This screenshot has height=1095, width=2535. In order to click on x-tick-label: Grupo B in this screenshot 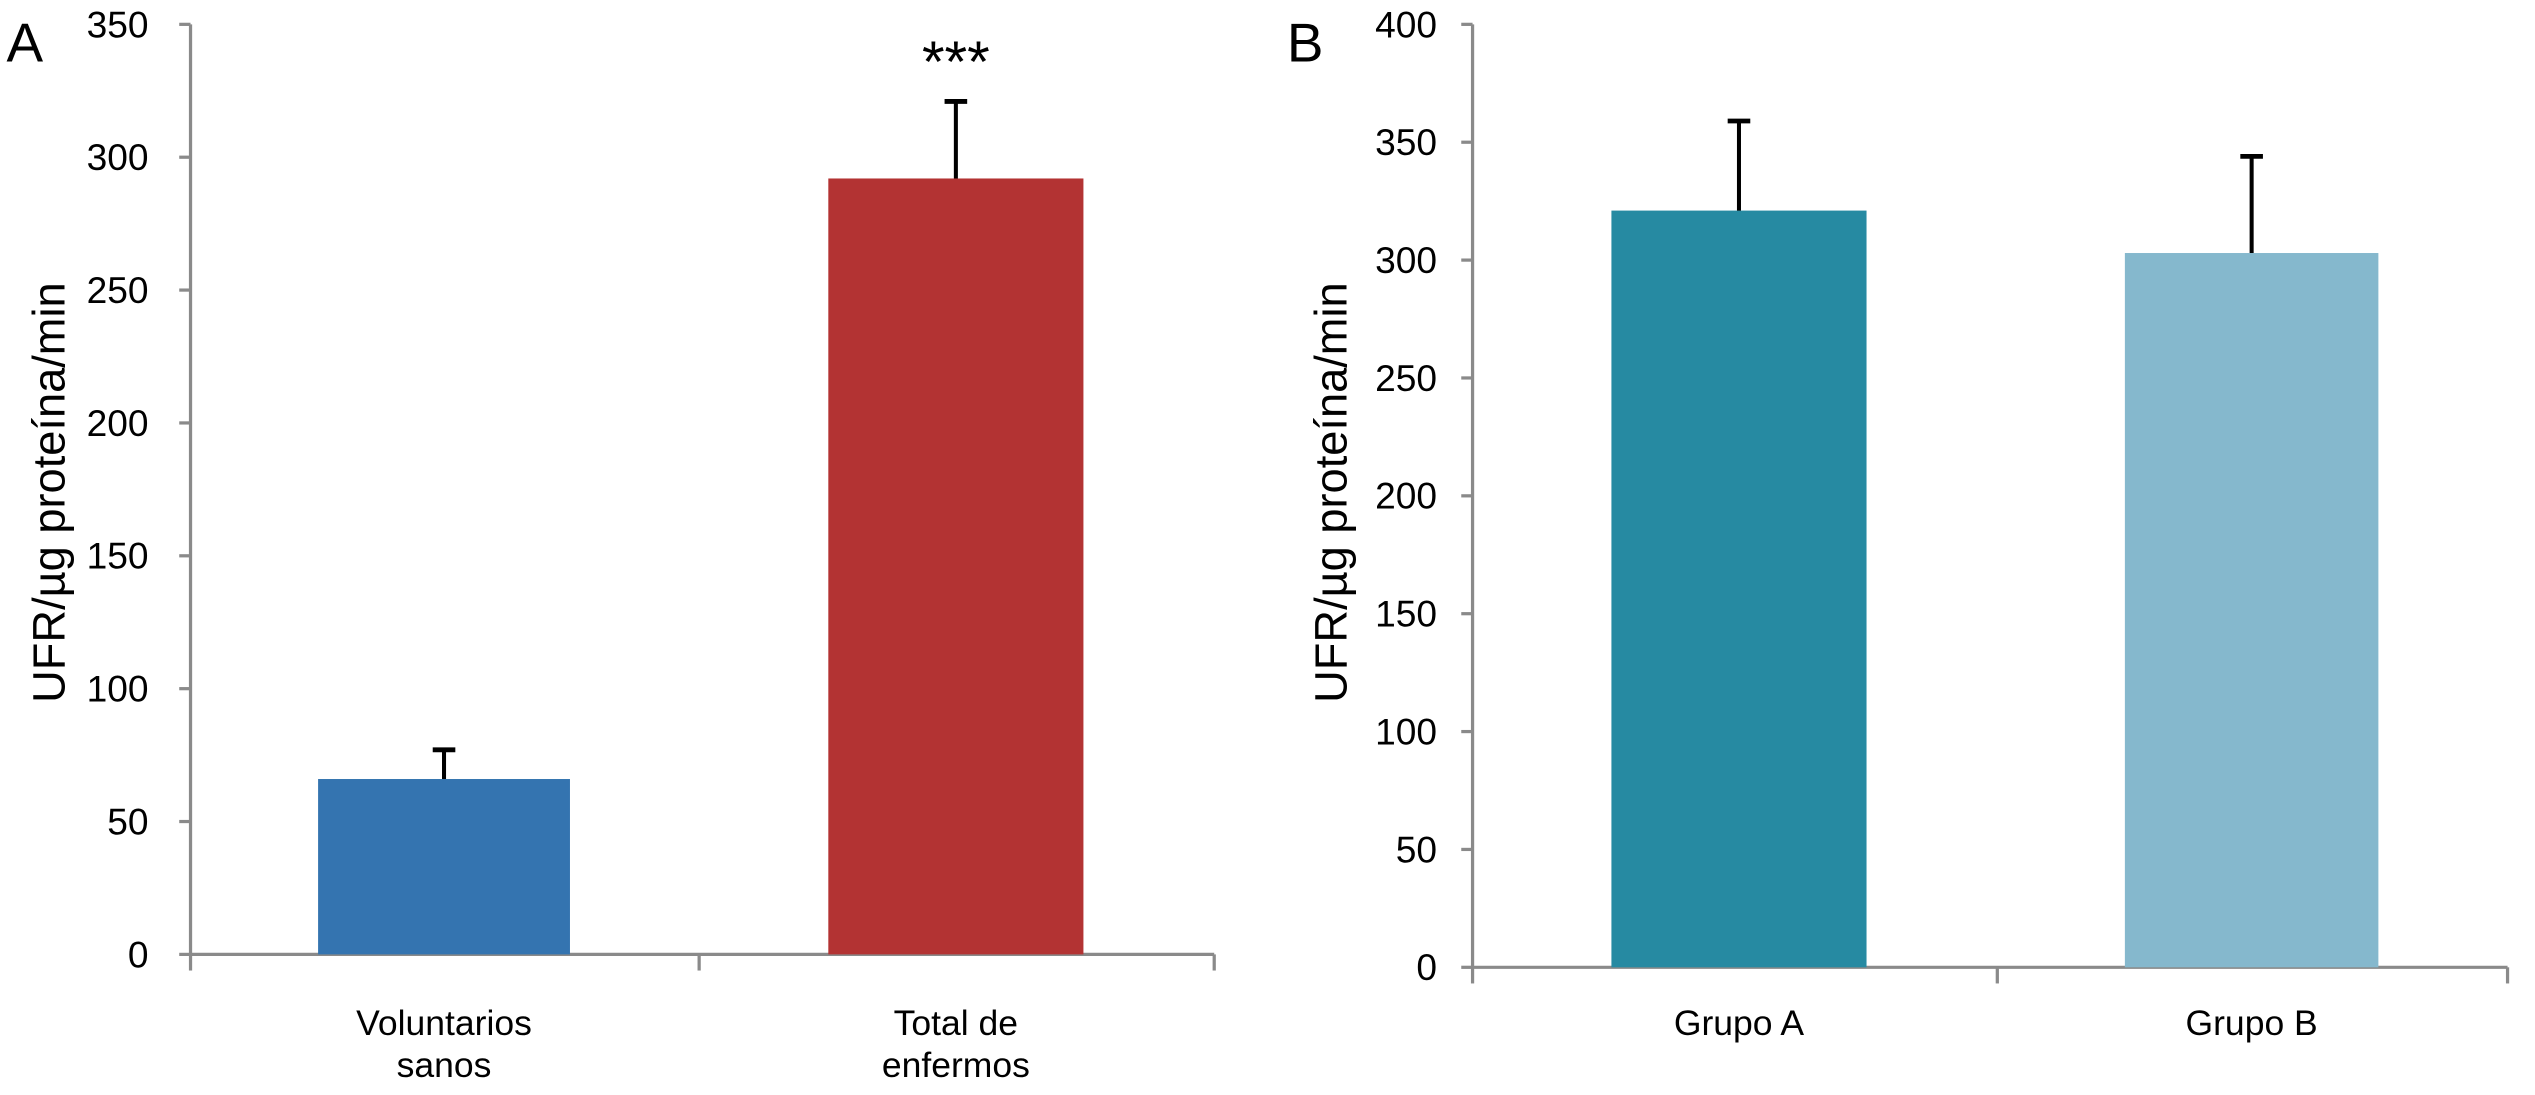, I will do `click(2251, 1023)`.